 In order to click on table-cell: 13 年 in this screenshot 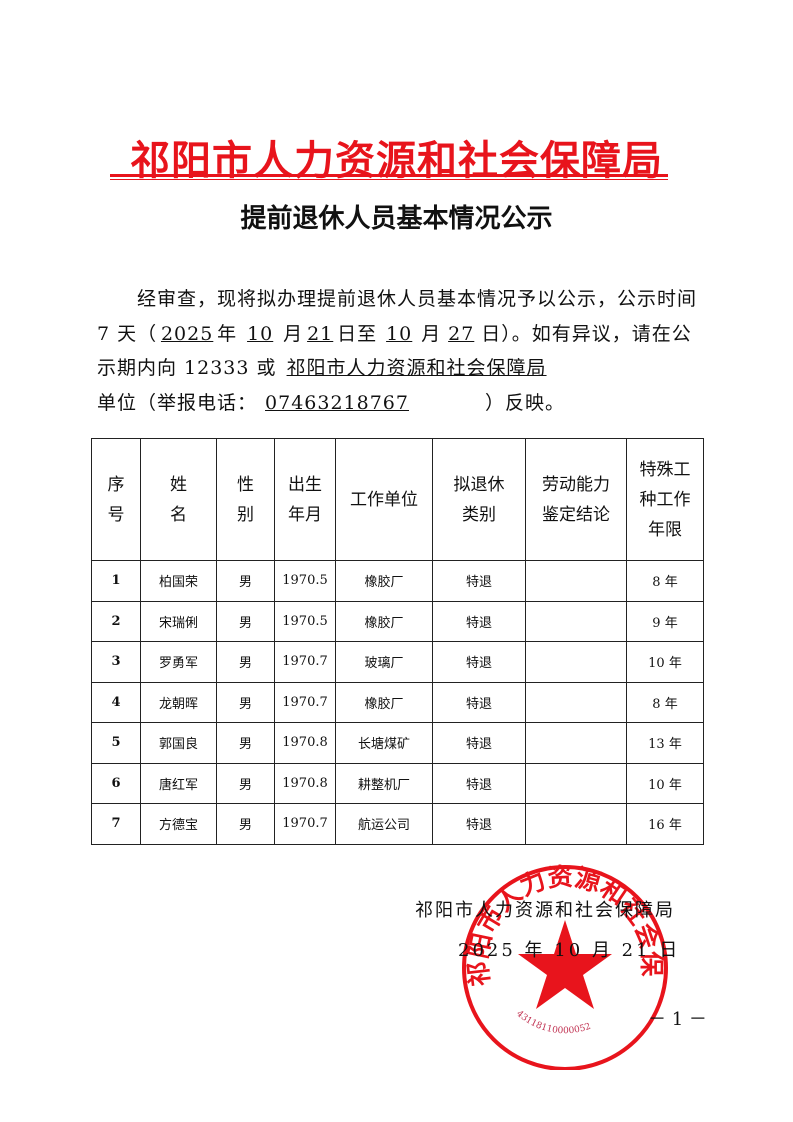, I will do `click(665, 743)`.